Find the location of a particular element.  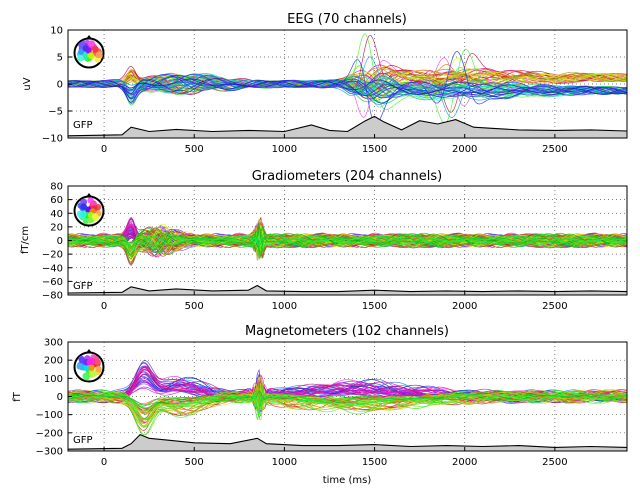

grad-ytick-label: −20 is located at coordinates (52, 255).